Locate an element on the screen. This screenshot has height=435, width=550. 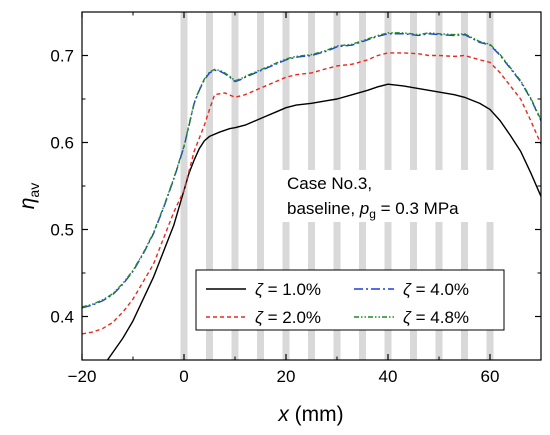
legend-value-4pct: = 4.0% is located at coordinates (440, 289).